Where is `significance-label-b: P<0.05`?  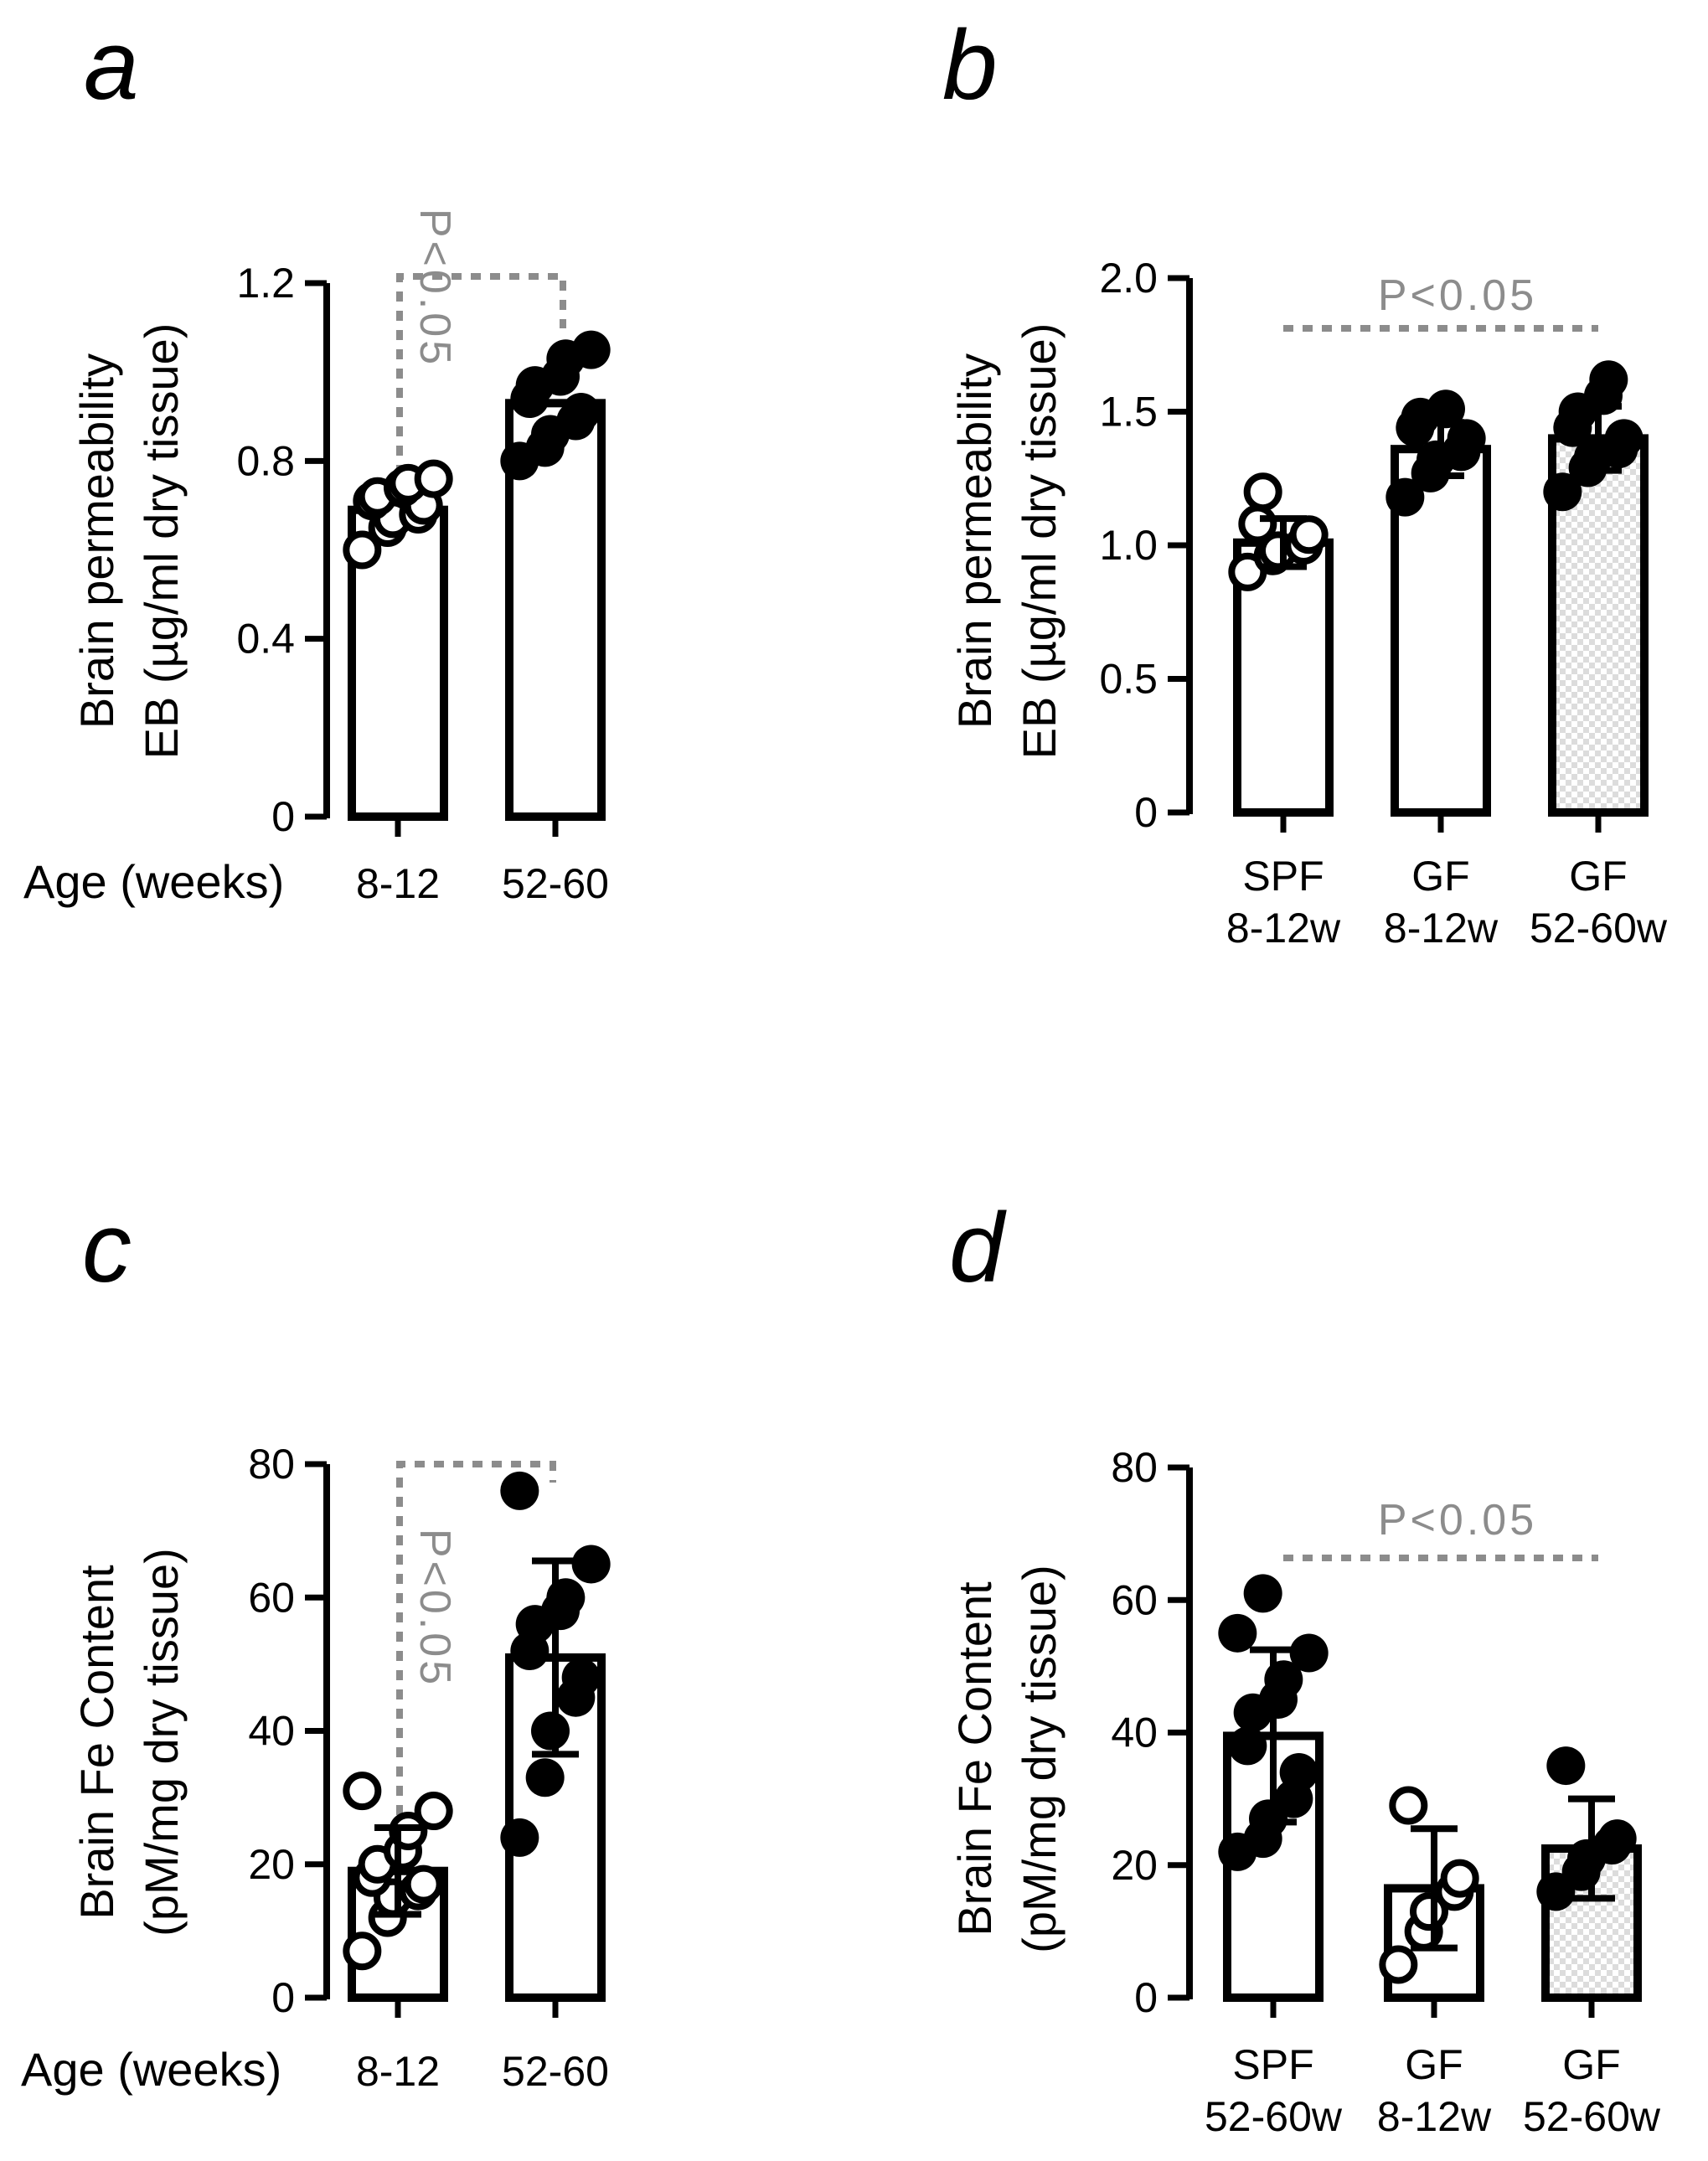
significance-label-b: P<0.05 is located at coordinates (1457, 295).